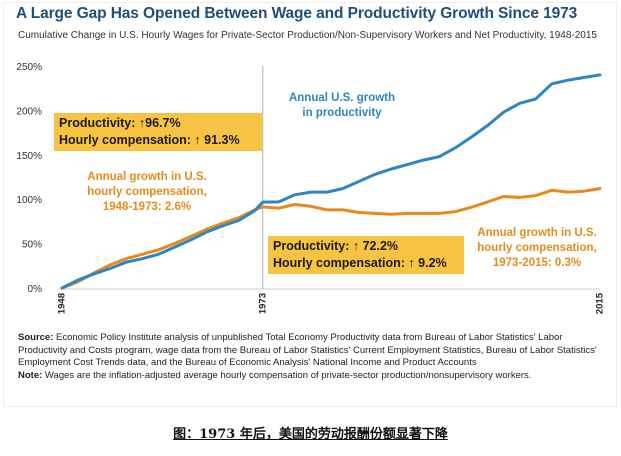 Image resolution: width=621 pixels, height=456 pixels. I want to click on annotation-productivity-growth: Annual U.S. growth in productivity, so click(342, 106).